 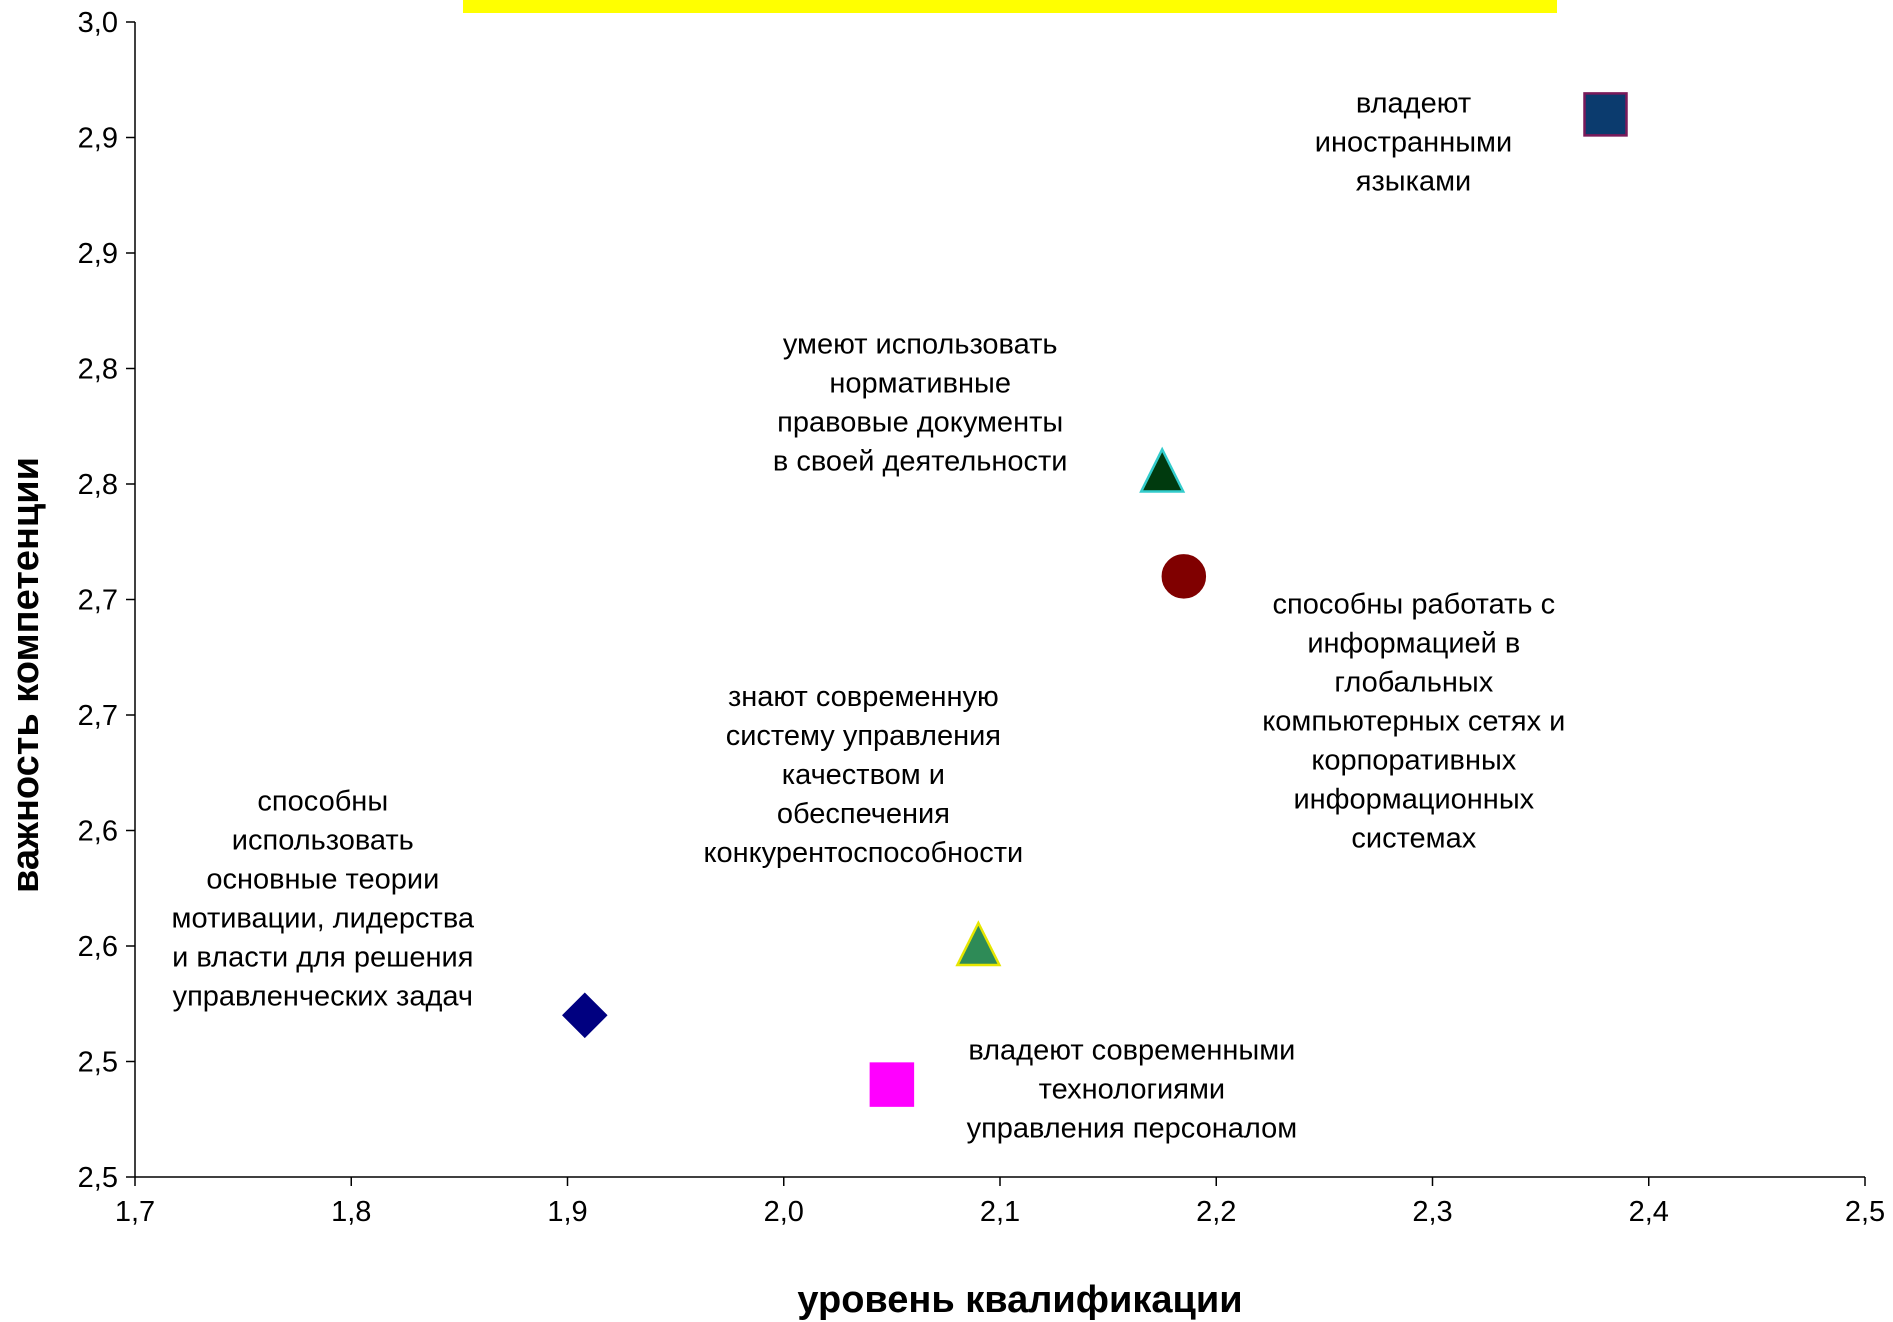 I want to click on y-axis-title: важность компетенции, so click(x=26, y=675).